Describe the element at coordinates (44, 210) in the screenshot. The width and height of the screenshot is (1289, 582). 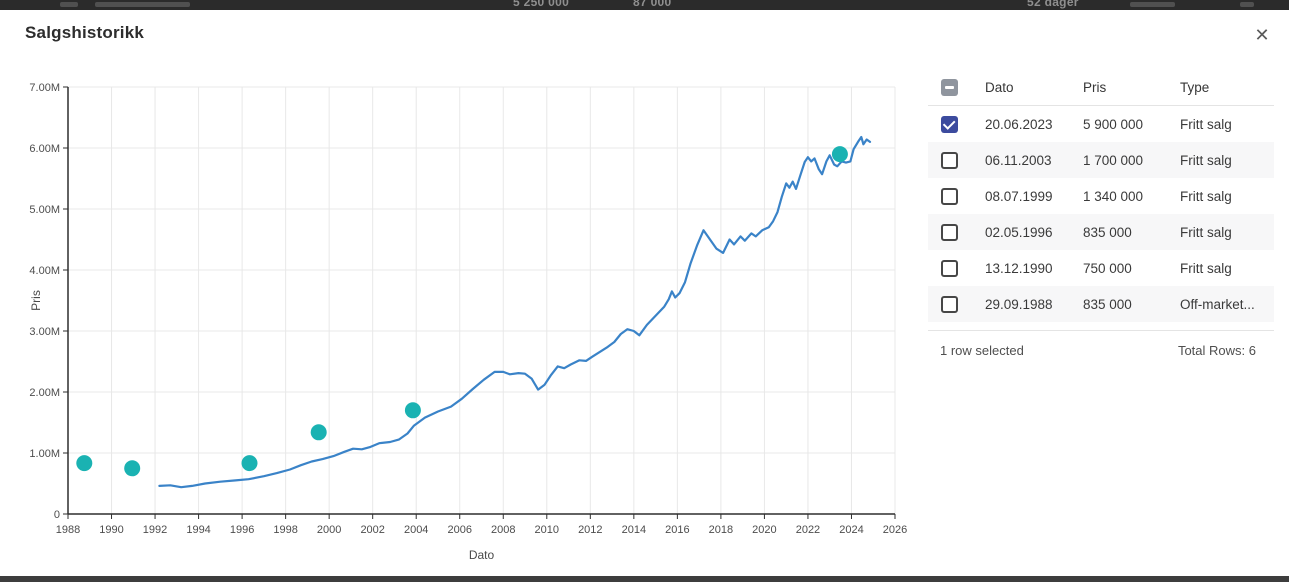
I see `y-tick-label: 5.00M` at that location.